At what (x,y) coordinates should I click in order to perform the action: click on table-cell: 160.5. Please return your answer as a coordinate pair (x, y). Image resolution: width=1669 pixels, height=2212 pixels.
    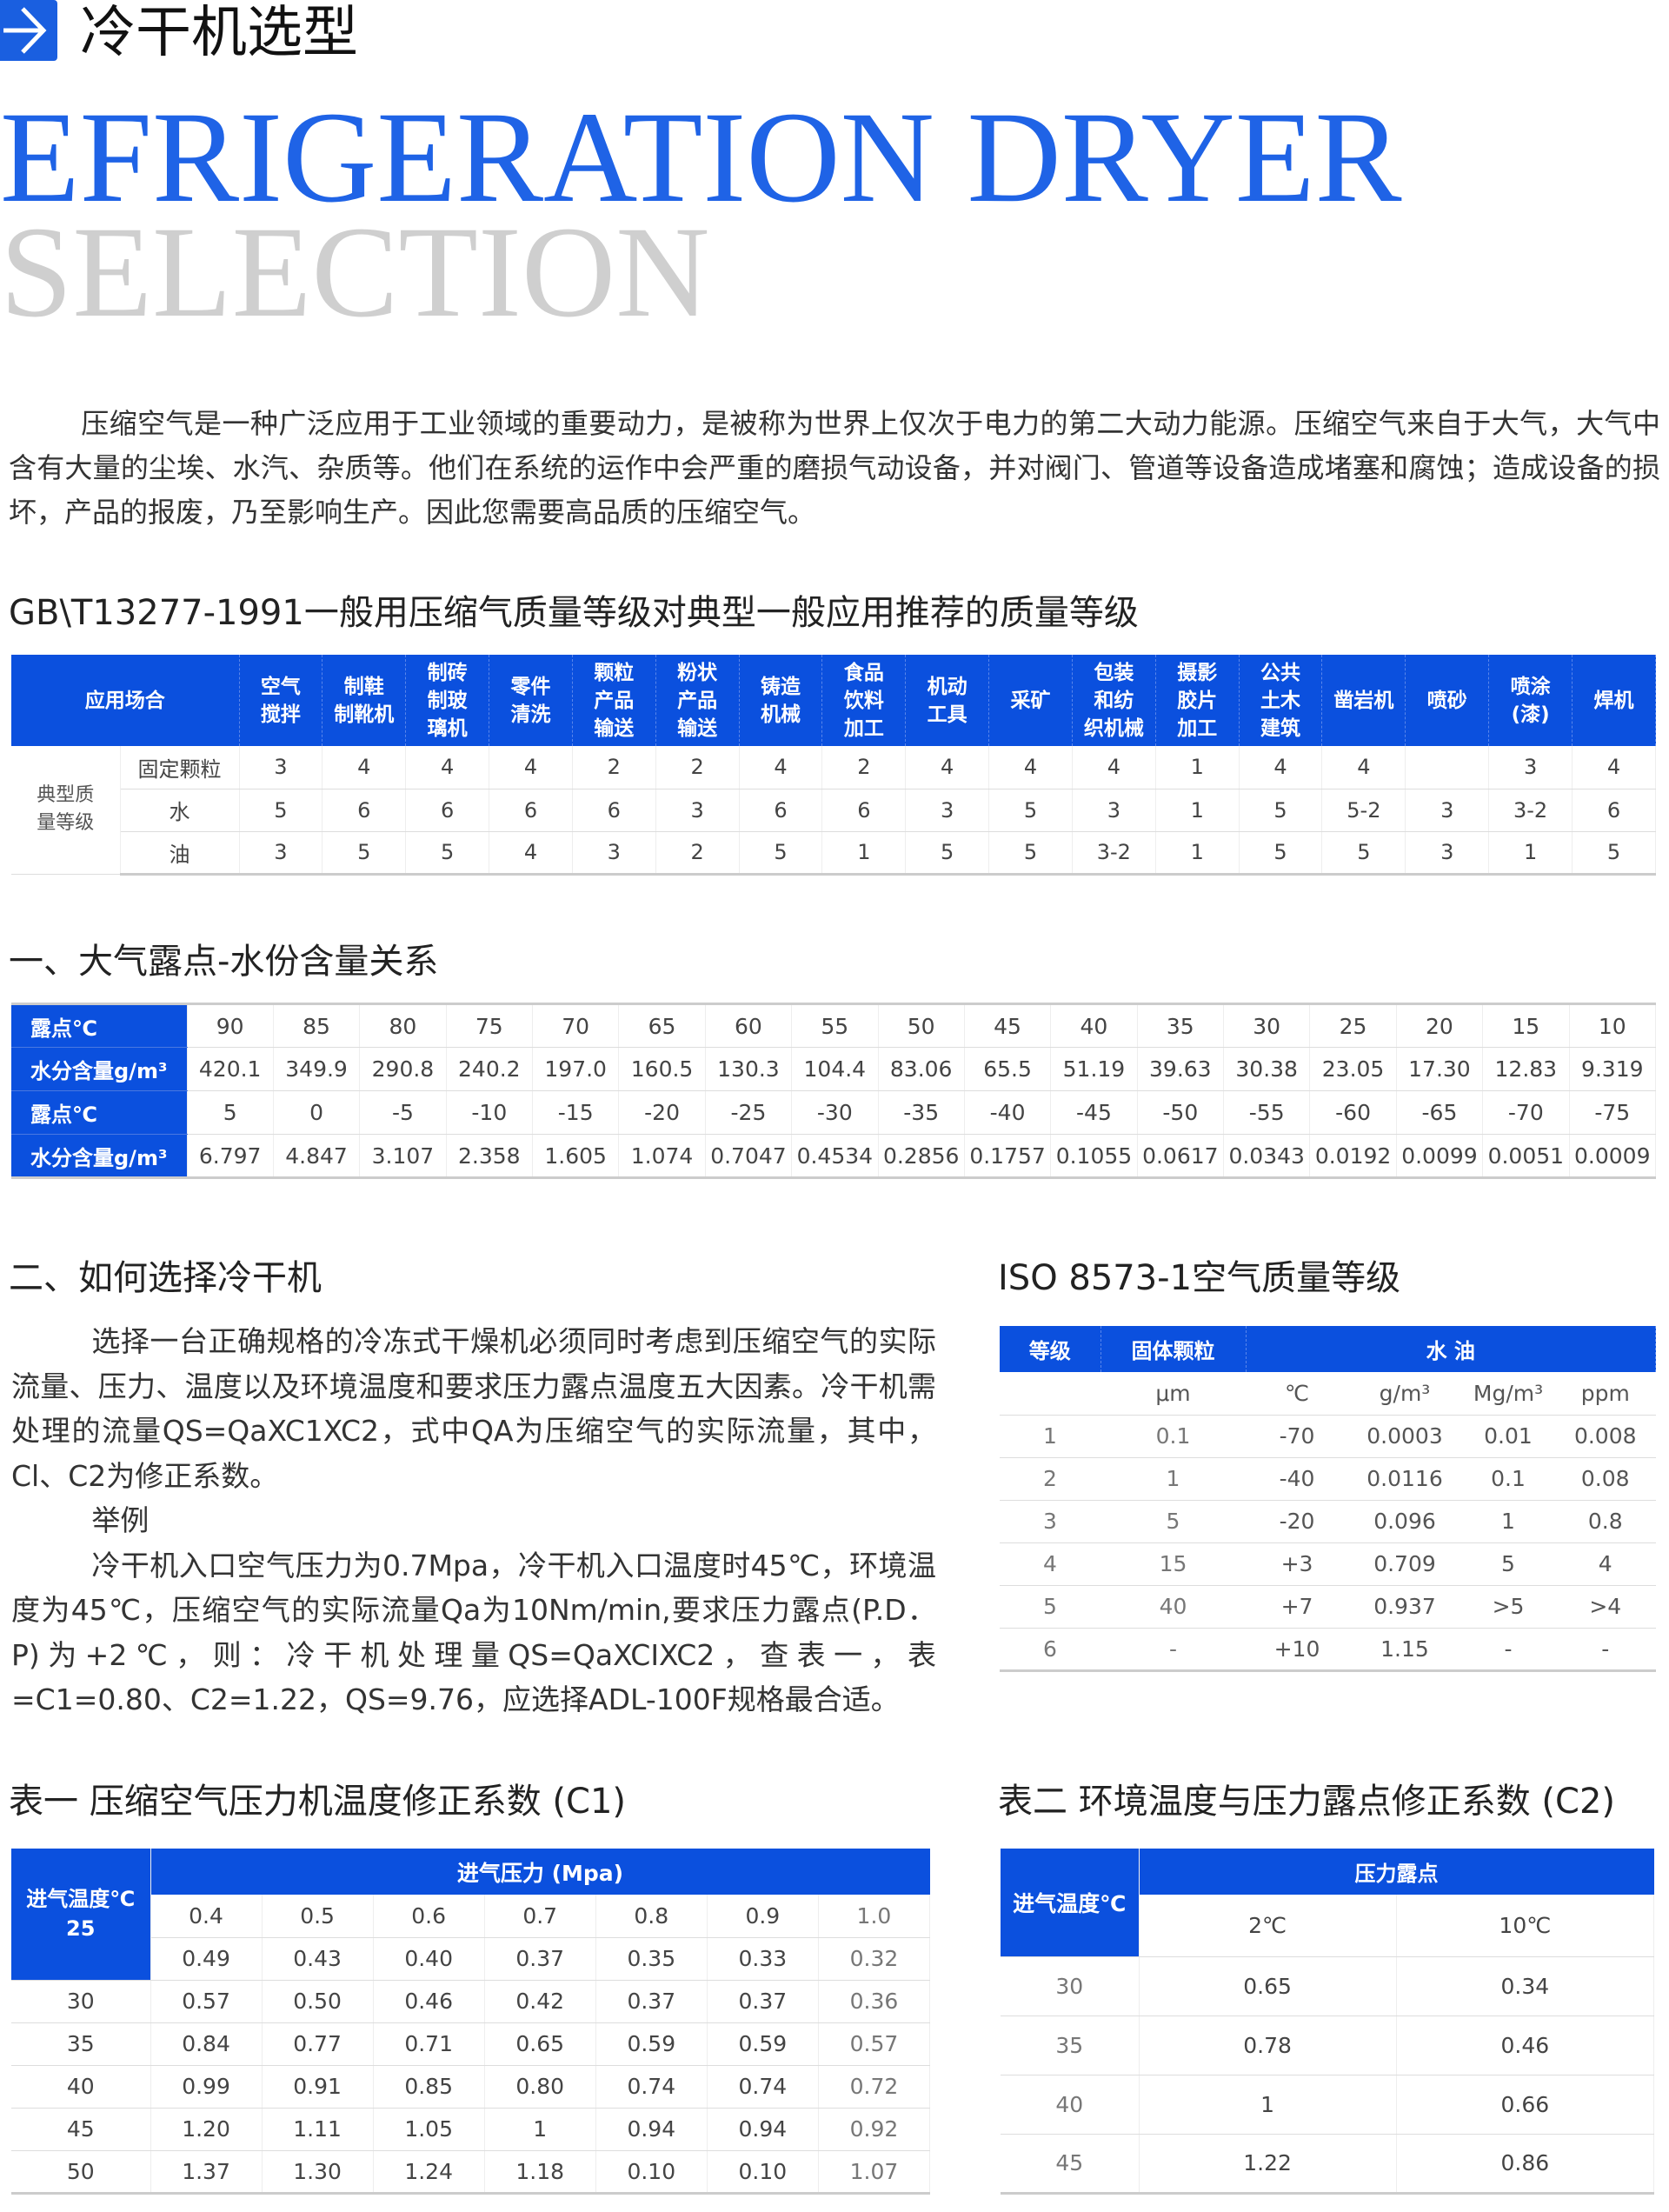
    Looking at the image, I should click on (662, 1069).